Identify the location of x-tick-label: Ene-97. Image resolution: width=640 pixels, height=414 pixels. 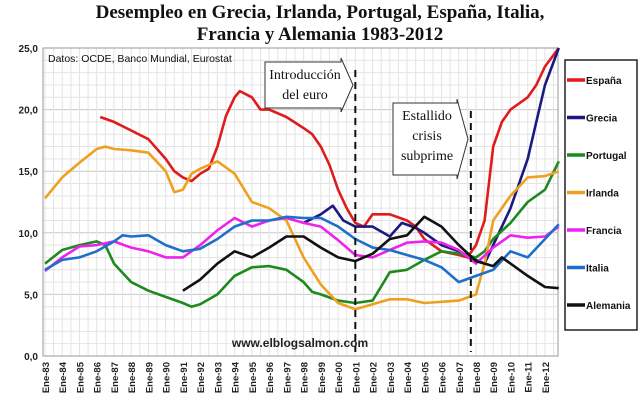
(287, 377).